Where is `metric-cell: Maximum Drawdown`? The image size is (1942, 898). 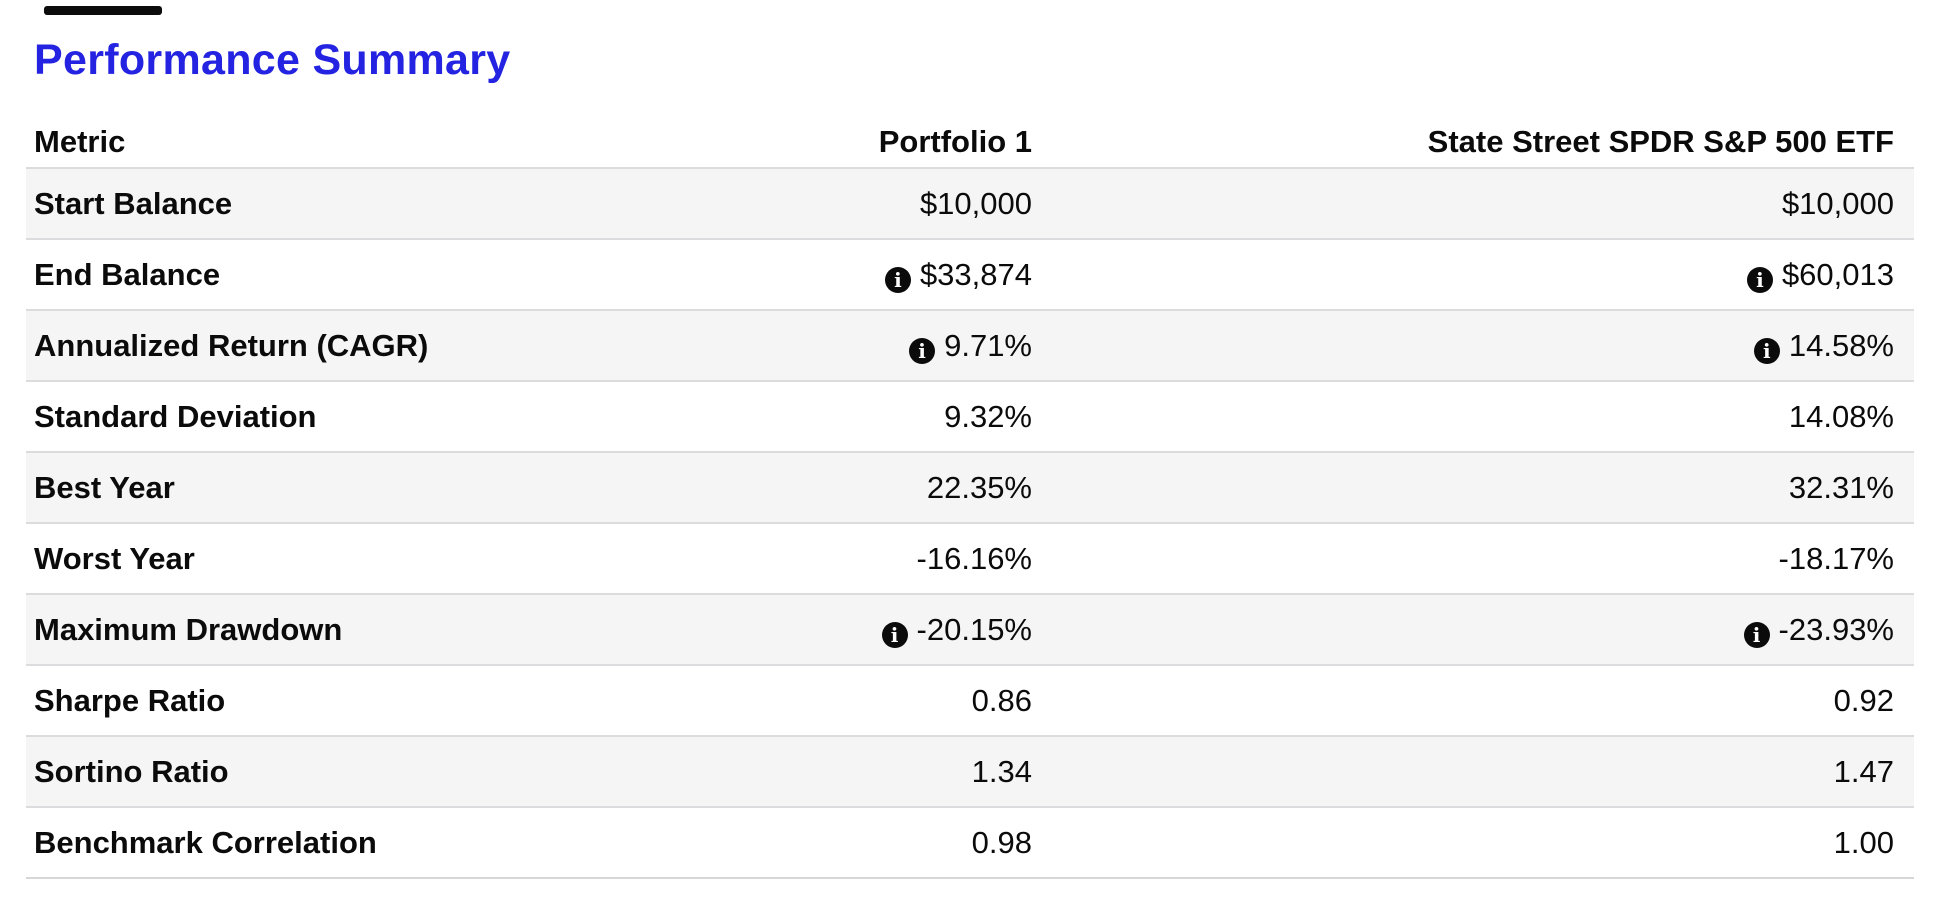 metric-cell: Maximum Drawdown is located at coordinates (306, 630).